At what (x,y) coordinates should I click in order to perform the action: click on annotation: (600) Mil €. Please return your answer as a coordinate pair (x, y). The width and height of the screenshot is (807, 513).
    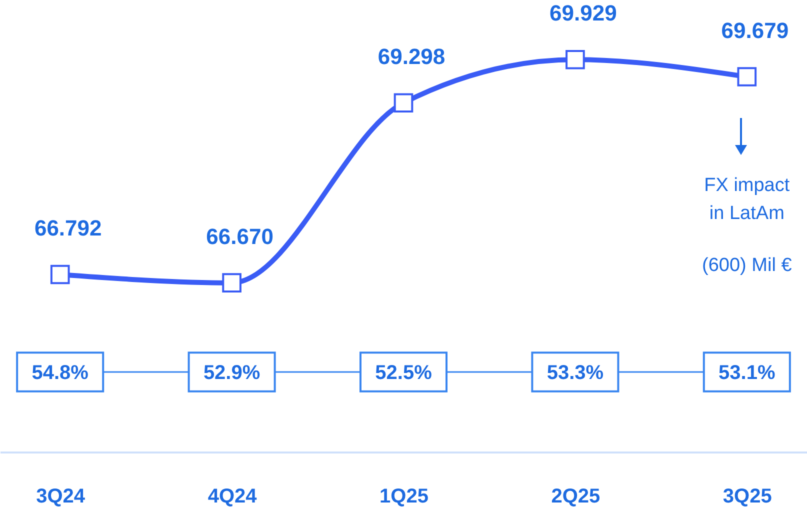
    Looking at the image, I should click on (747, 265).